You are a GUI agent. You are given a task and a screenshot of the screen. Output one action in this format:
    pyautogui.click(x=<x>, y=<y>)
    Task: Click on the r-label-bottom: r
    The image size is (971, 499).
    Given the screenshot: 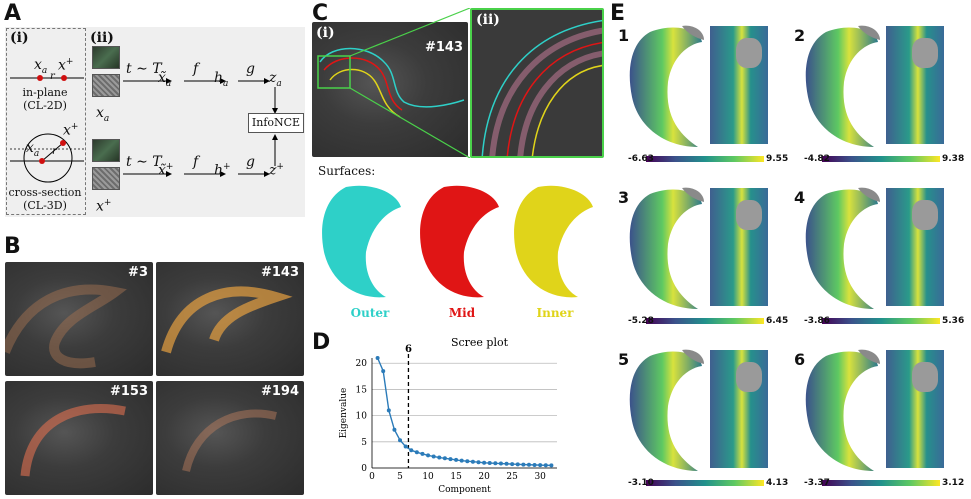 What is the action you would take?
    pyautogui.click(x=54, y=151)
    